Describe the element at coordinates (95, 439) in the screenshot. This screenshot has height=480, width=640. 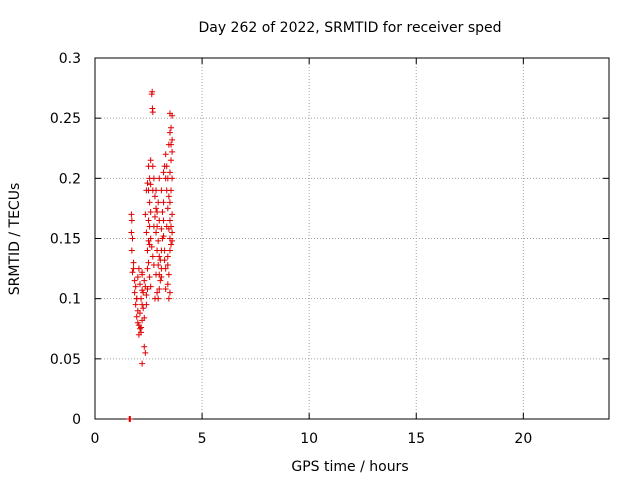
I see `x-tick-label: 0` at that location.